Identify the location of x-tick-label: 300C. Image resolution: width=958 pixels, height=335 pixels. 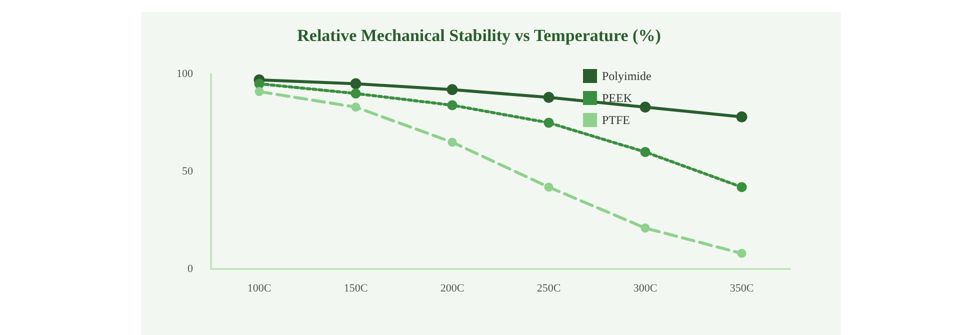
(645, 288).